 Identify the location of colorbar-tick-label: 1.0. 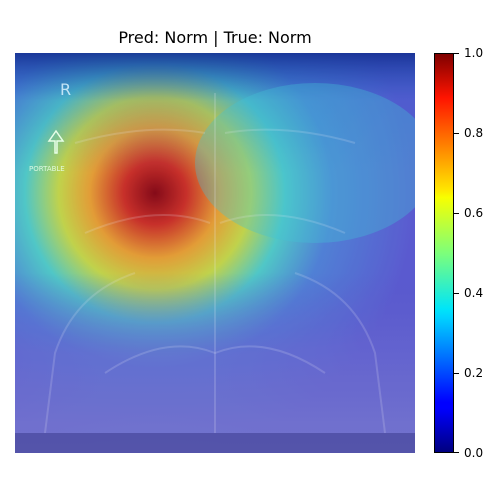
(474, 53).